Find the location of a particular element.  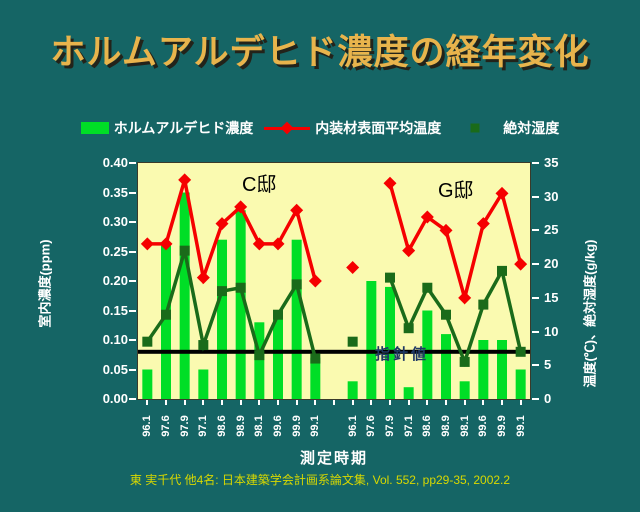

bar-swatch-icon is located at coordinates (94, 128).